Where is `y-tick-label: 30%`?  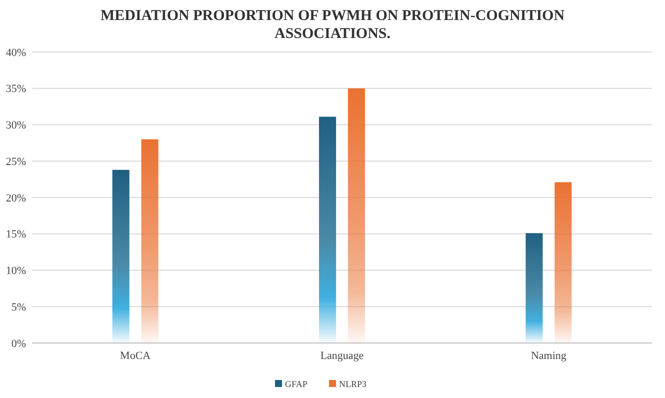
y-tick-label: 30% is located at coordinates (16, 126).